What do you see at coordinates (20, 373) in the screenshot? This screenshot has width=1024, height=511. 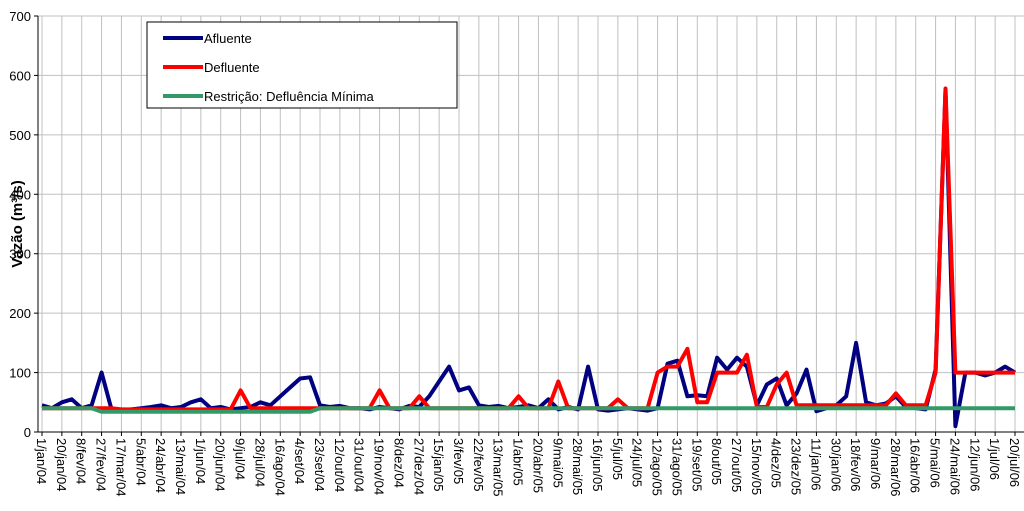 I see `y-tick-label: 100` at bounding box center [20, 373].